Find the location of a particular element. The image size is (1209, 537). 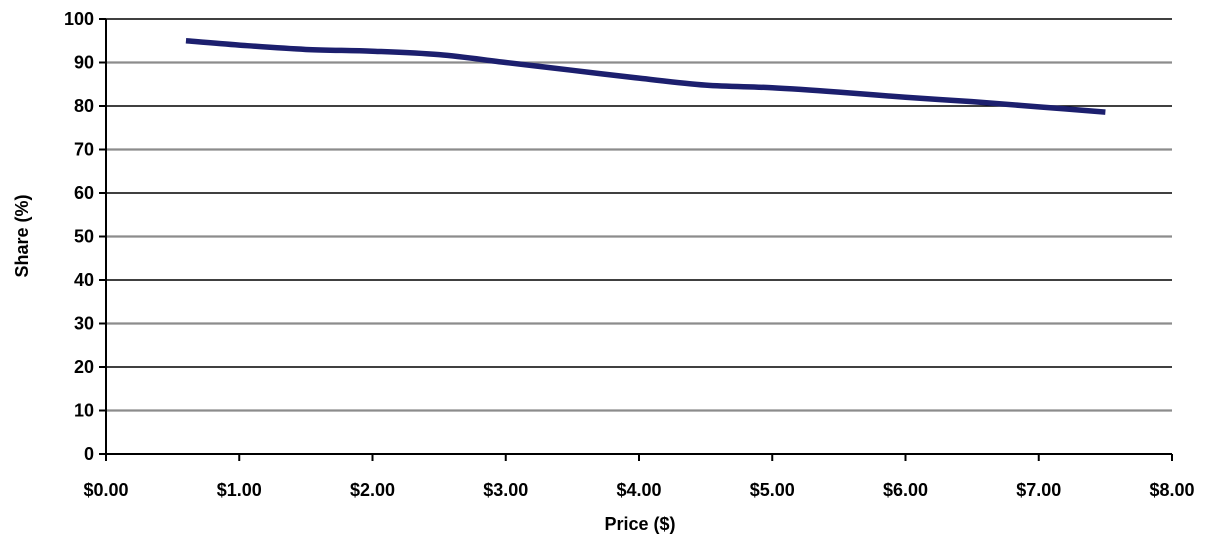

y-tick-labels: 0 10 20 30 40 50 60 70 80 90 100 is located at coordinates (79, 236).